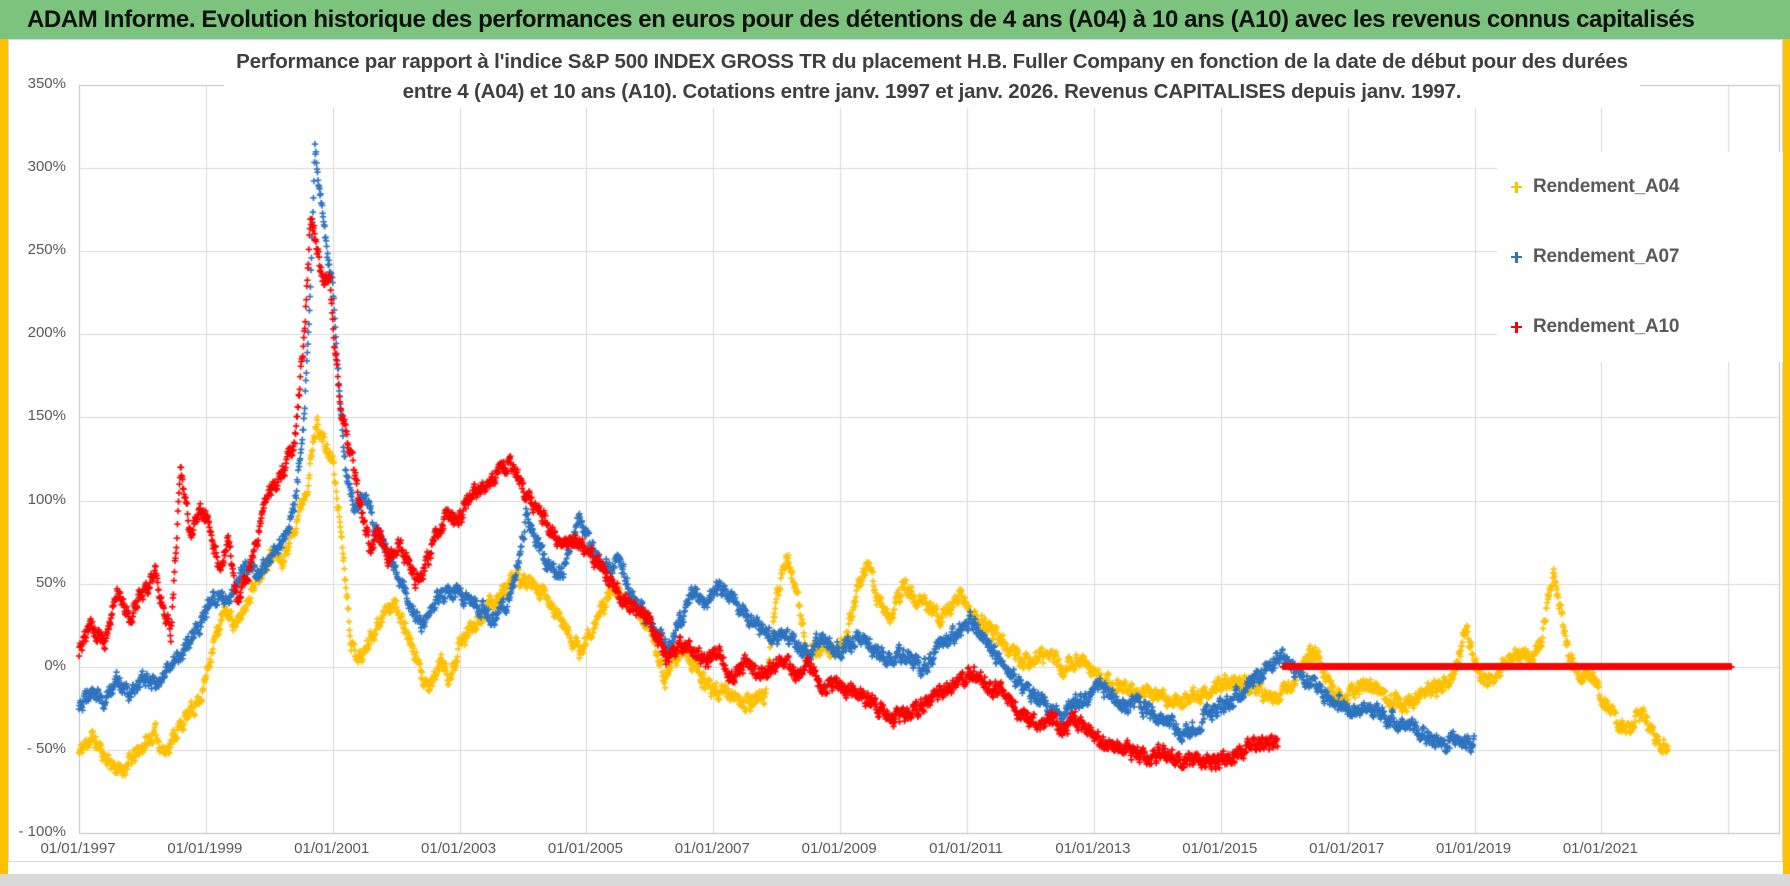 The width and height of the screenshot is (1790, 886). What do you see at coordinates (46, 333) in the screenshot?
I see `y-axis-tick-label: 200%` at bounding box center [46, 333].